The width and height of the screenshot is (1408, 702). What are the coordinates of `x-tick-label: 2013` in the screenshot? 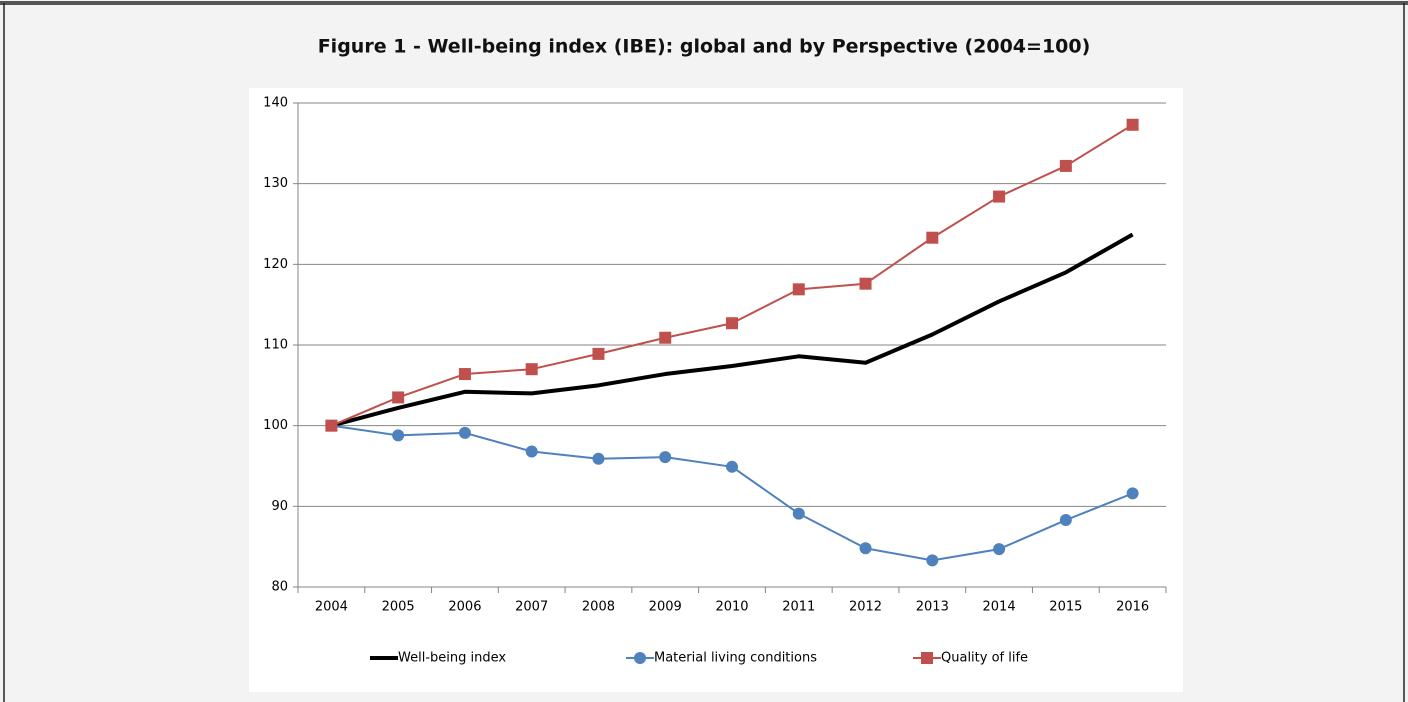 It's located at (932, 607).